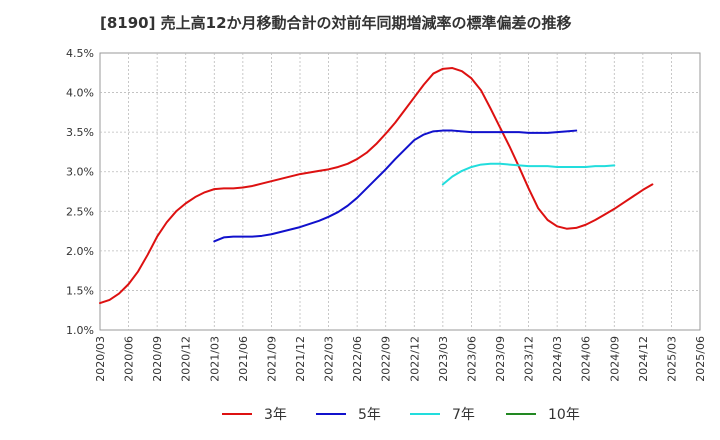 The height and width of the screenshot is (440, 720). I want to click on x-tick-label: 2023/09, so click(500, 359).